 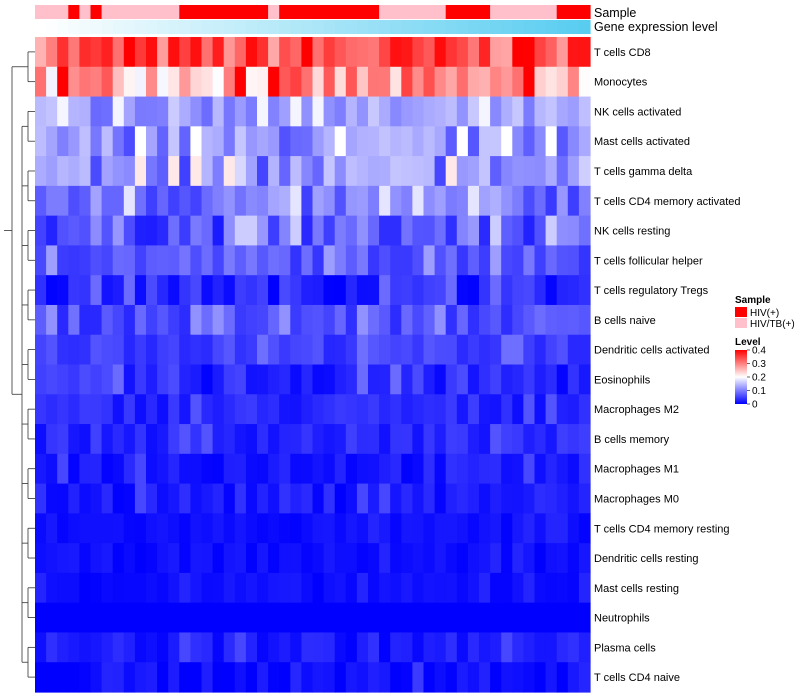 What do you see at coordinates (656, 27) in the screenshot?
I see `annotation-label-gene-expression: Gene expression level` at bounding box center [656, 27].